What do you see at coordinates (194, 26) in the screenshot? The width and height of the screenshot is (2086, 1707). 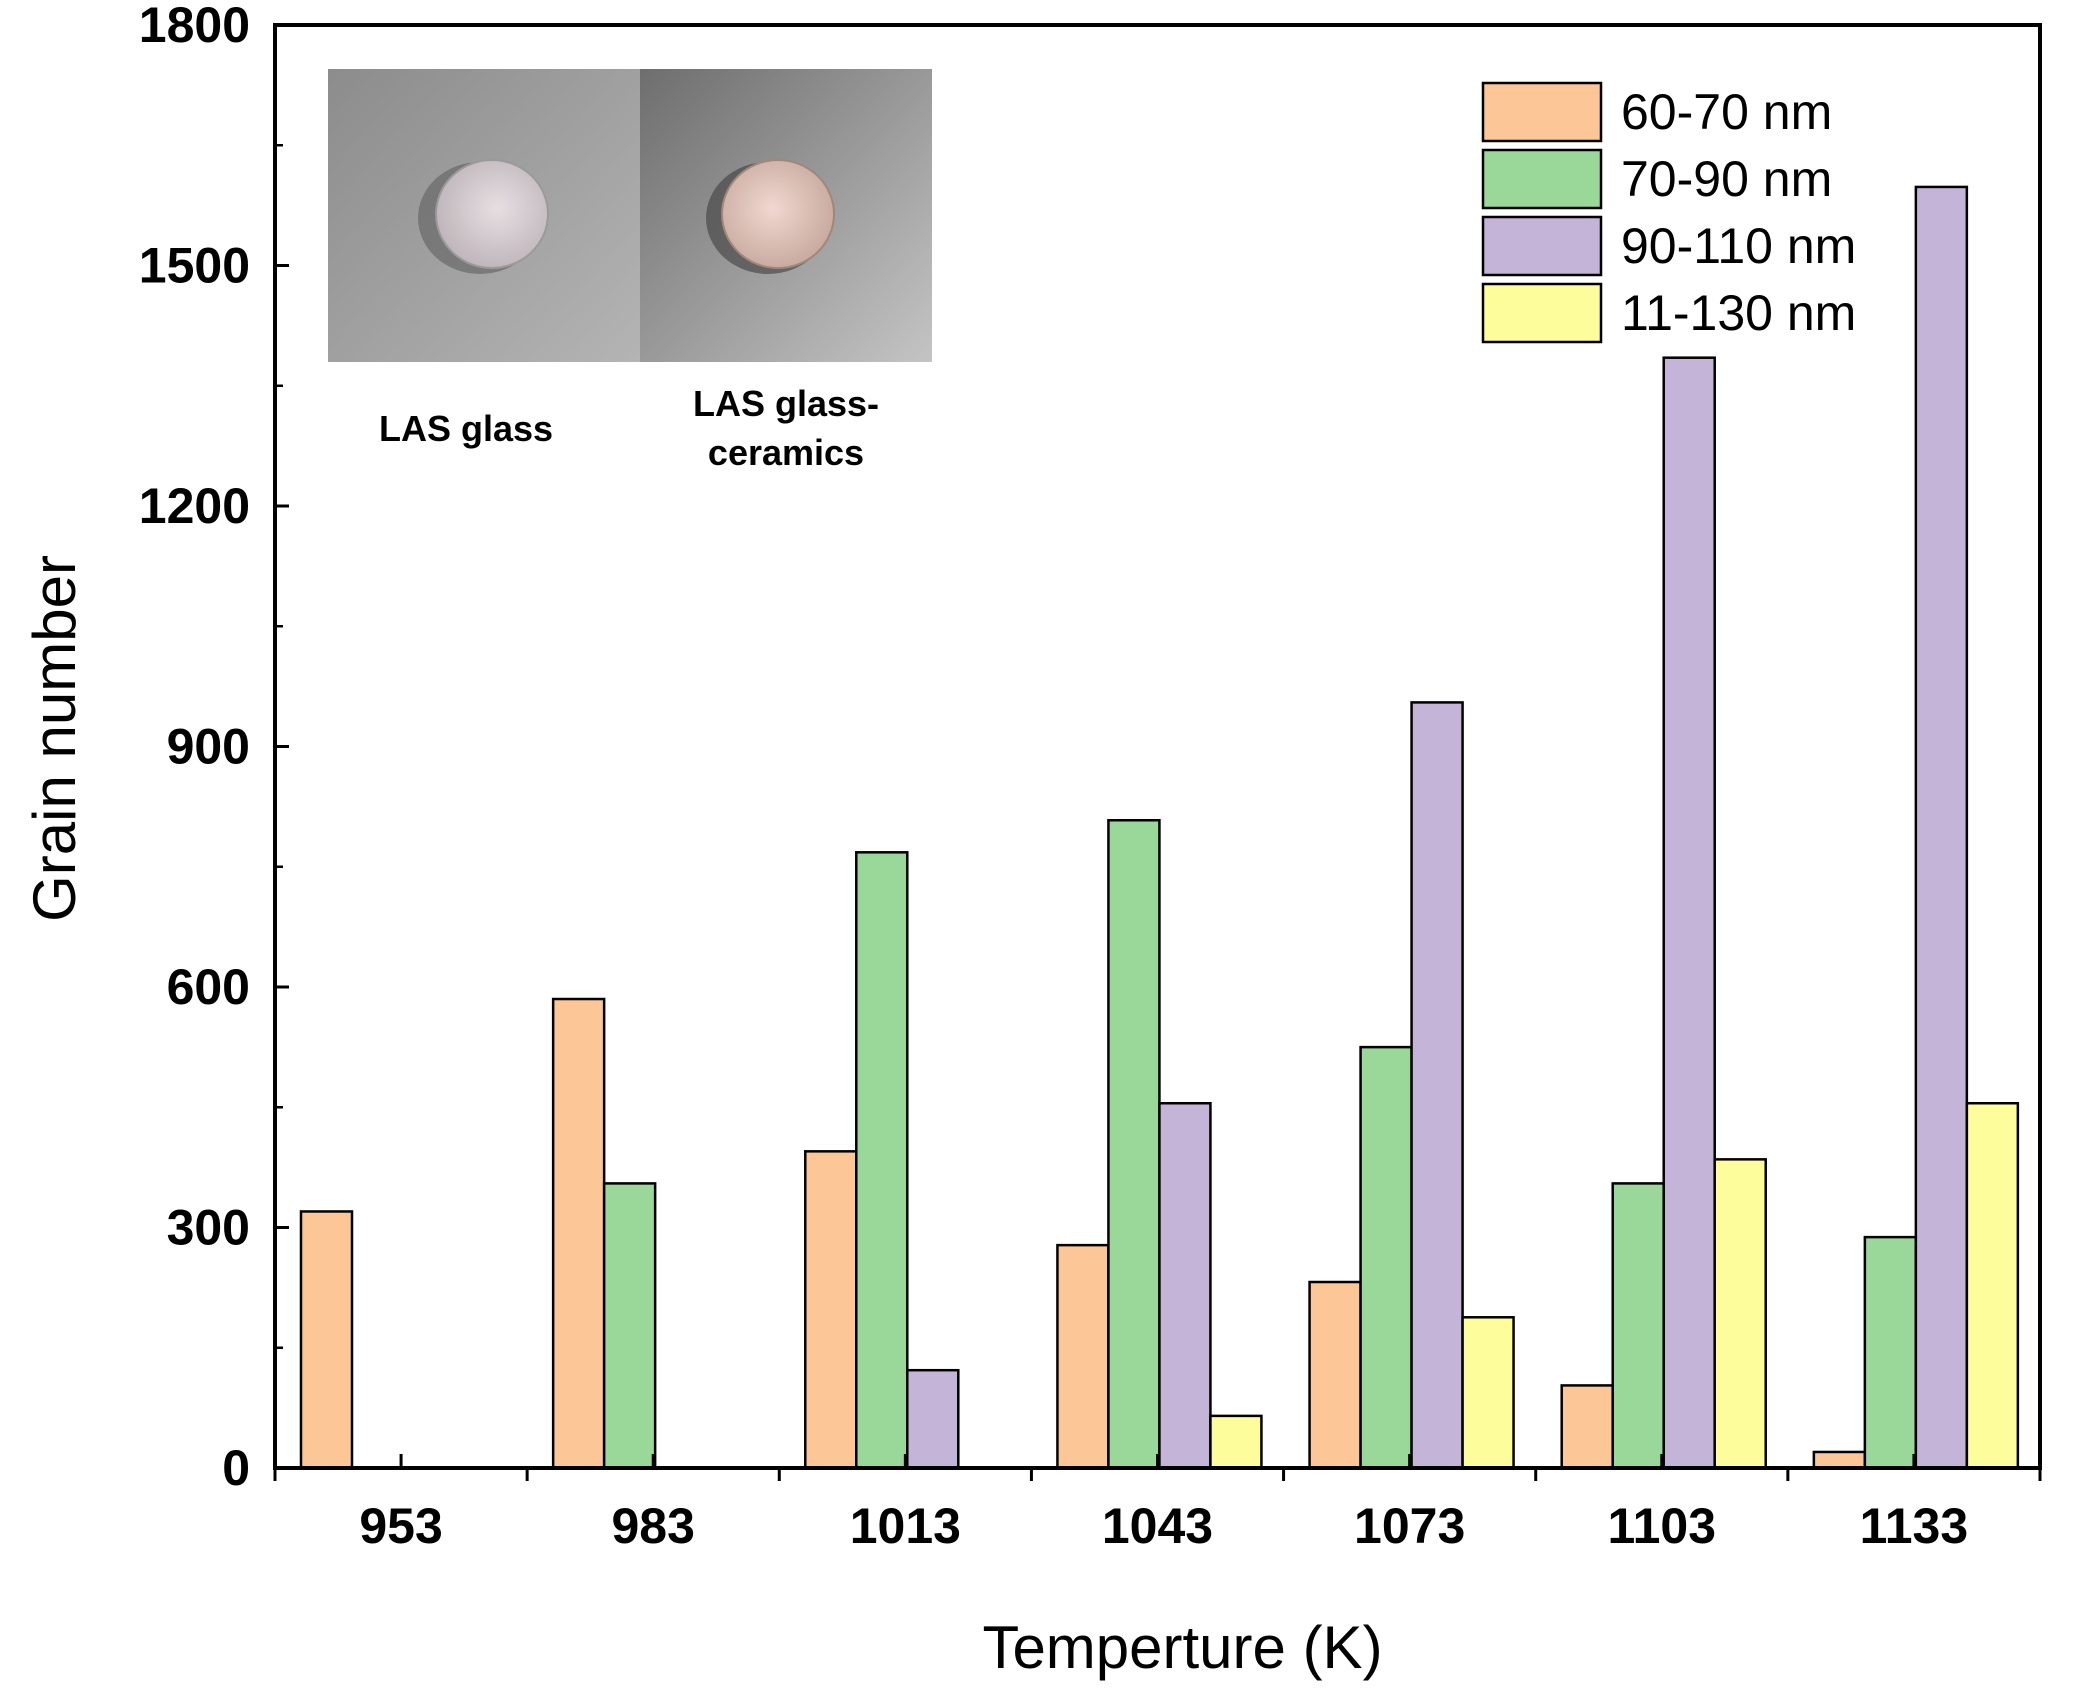 I see `y-tick-label: 1800` at bounding box center [194, 26].